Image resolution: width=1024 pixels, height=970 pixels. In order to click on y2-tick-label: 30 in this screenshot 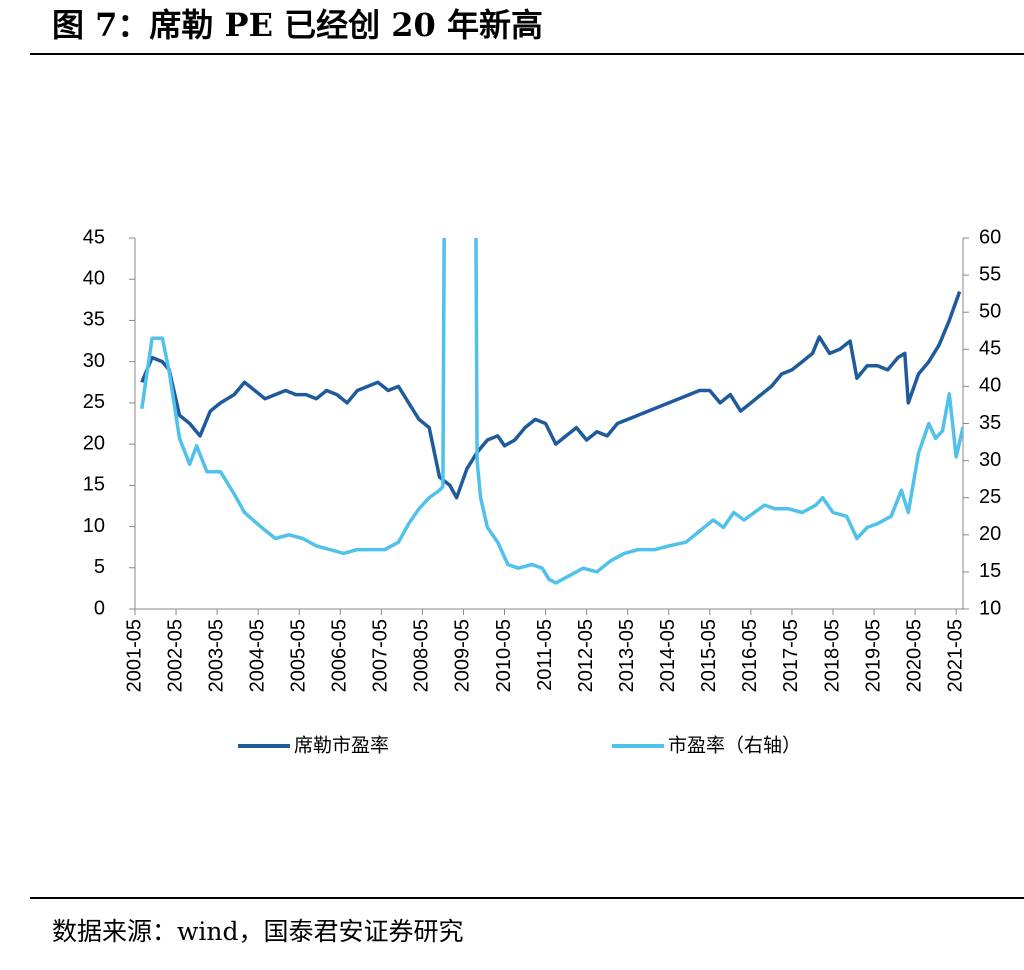, I will do `click(990, 460)`.